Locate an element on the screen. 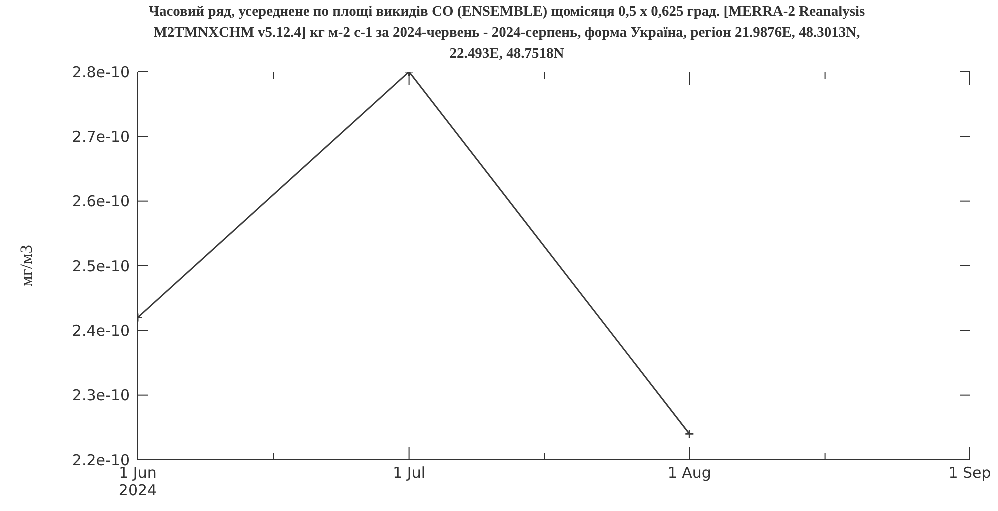  y-tick-label: 2.3e-10 is located at coordinates (101, 395).